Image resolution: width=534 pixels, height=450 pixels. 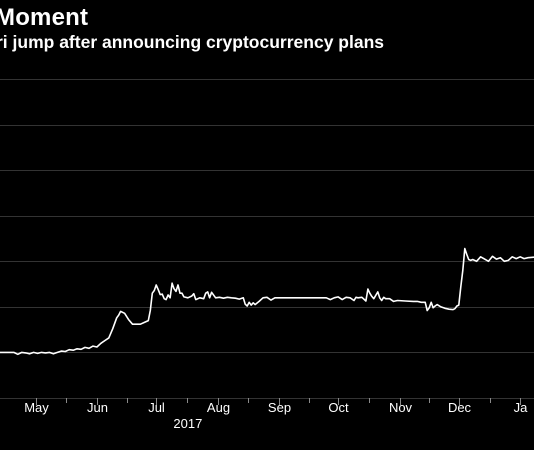 I want to click on year-label: 2017, so click(x=187, y=423).